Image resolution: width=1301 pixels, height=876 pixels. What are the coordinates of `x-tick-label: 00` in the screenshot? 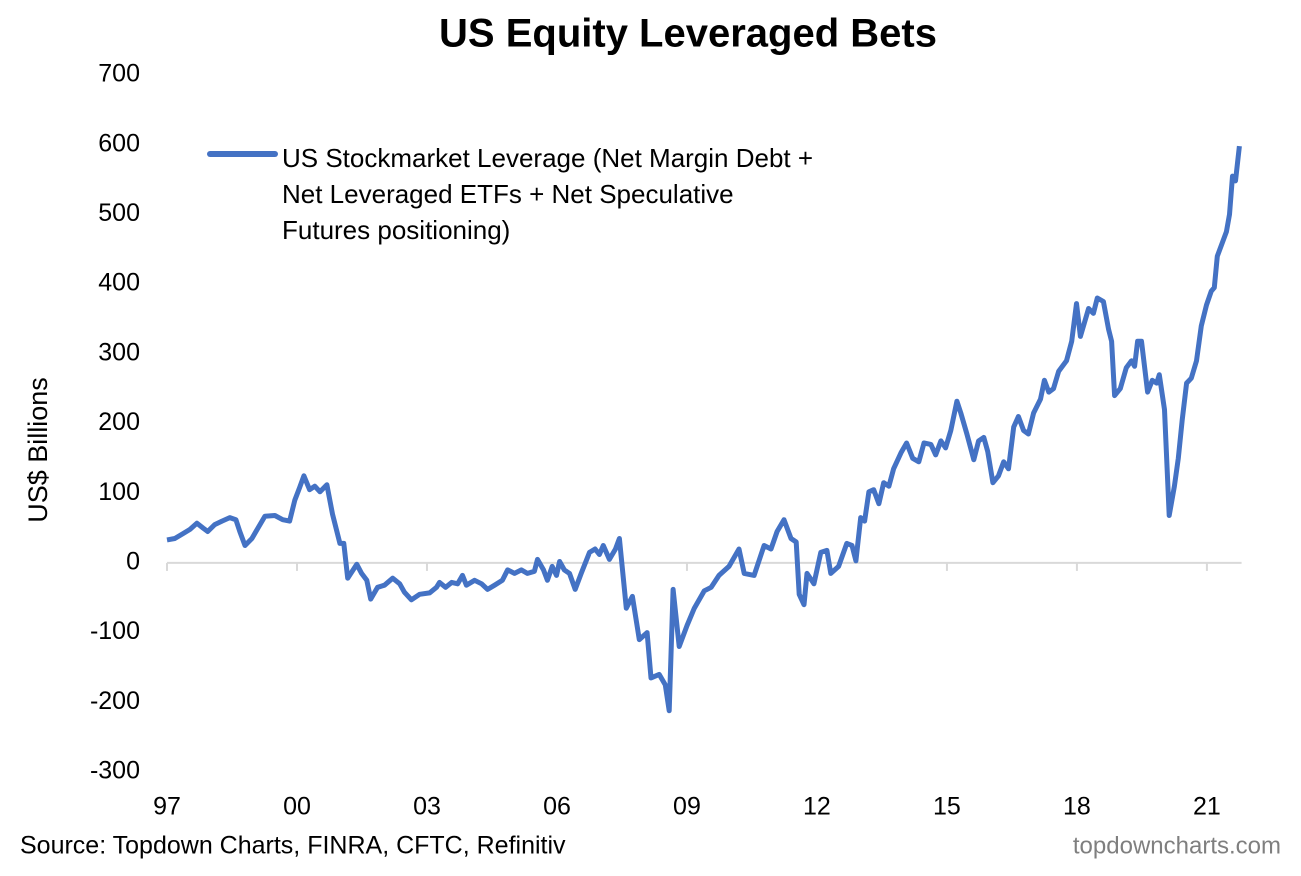 It's located at (297, 807).